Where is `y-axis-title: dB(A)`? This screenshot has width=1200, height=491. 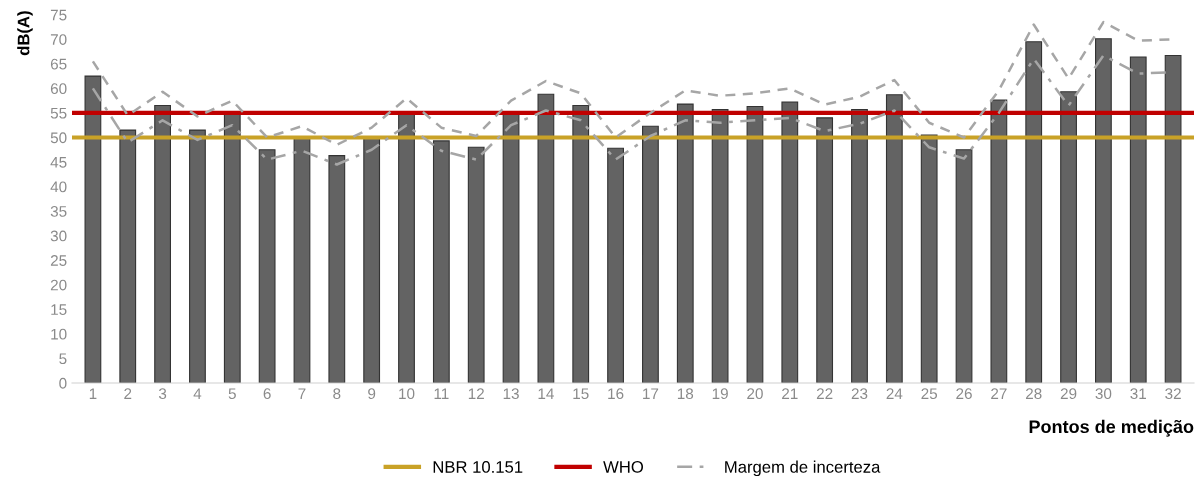
y-axis-title: dB(A) is located at coordinates (25, 33).